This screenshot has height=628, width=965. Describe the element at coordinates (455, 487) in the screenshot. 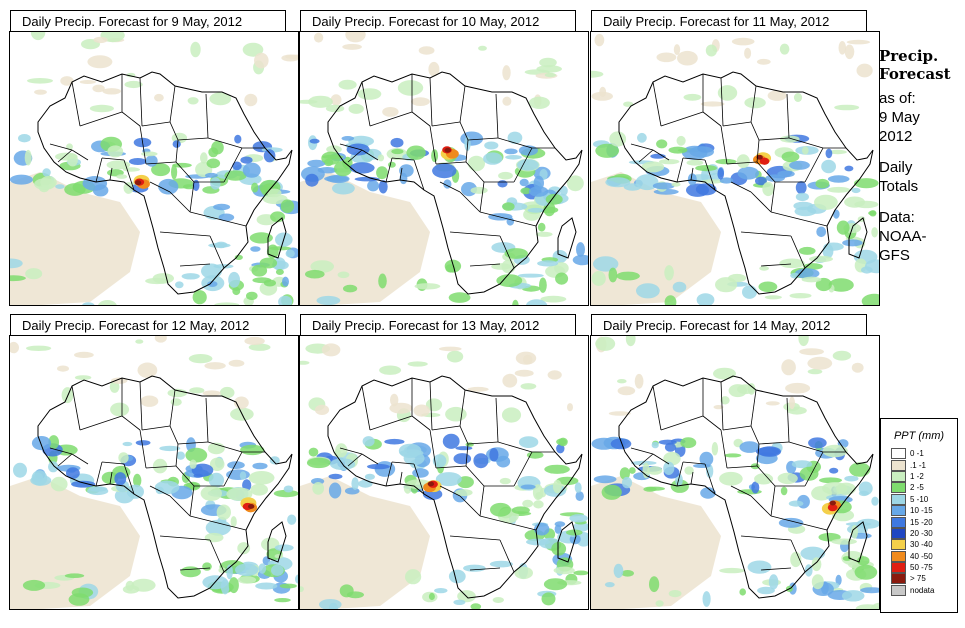

I see `continent-outline` at that location.